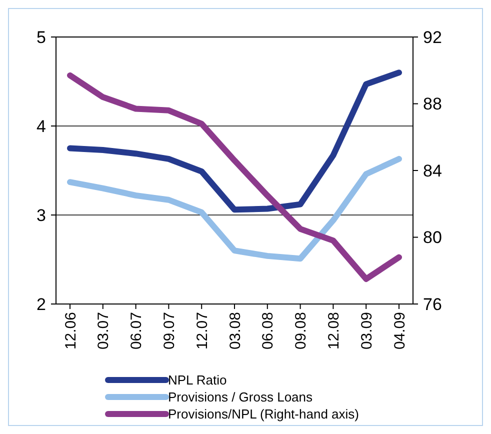 The width and height of the screenshot is (491, 434). What do you see at coordinates (432, 170) in the screenshot?
I see `y2-tick-label: 84` at bounding box center [432, 170].